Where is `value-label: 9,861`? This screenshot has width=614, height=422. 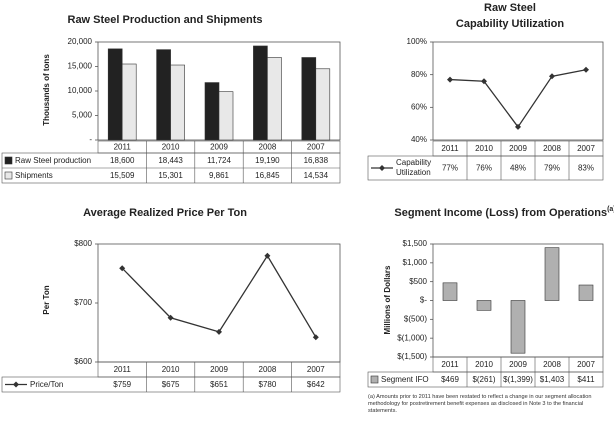 value-label: 9,861 is located at coordinates (219, 175).